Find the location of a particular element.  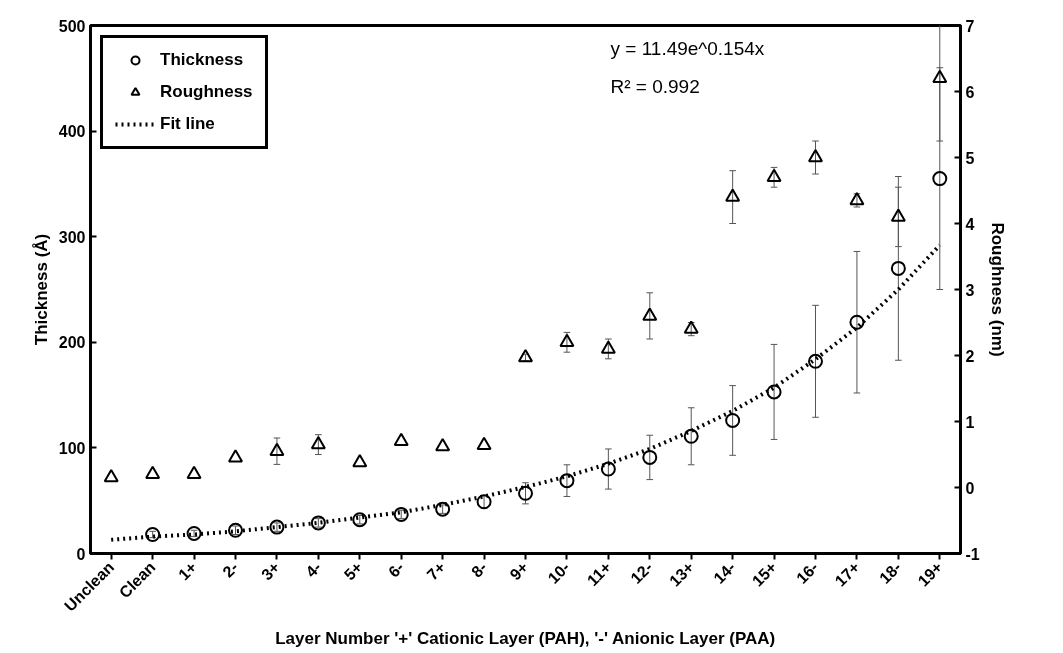

annotation: R² = 0.992 is located at coordinates (655, 86).